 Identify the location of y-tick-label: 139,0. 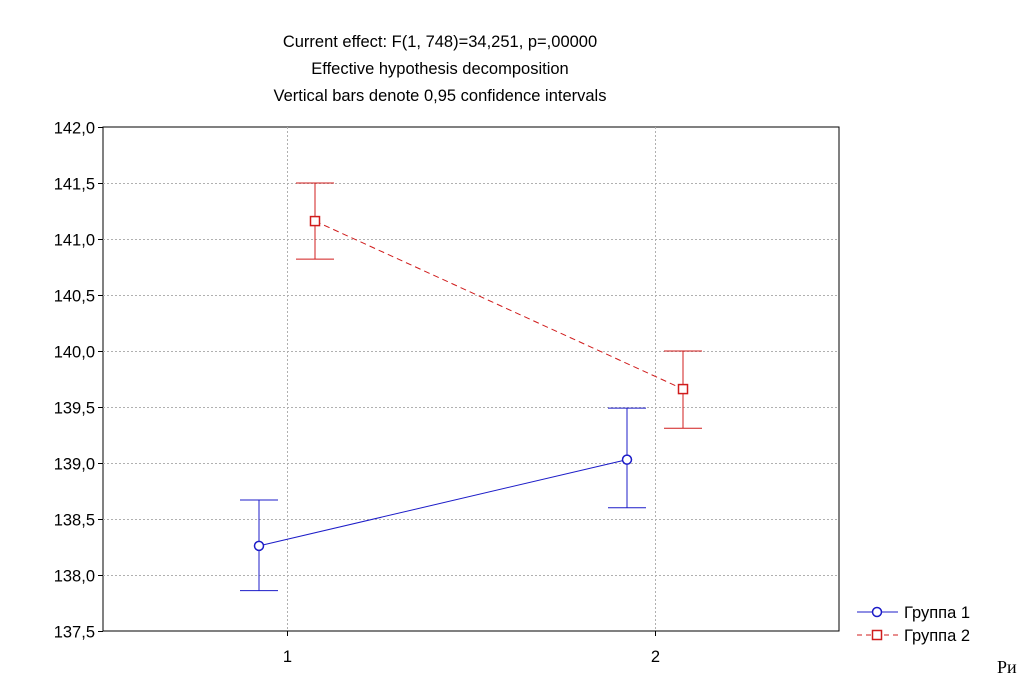
(74, 465).